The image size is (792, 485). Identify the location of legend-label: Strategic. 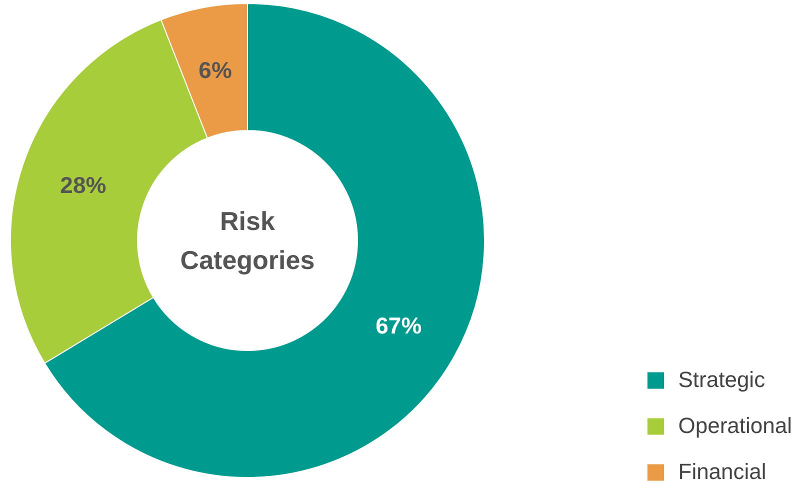
(722, 380).